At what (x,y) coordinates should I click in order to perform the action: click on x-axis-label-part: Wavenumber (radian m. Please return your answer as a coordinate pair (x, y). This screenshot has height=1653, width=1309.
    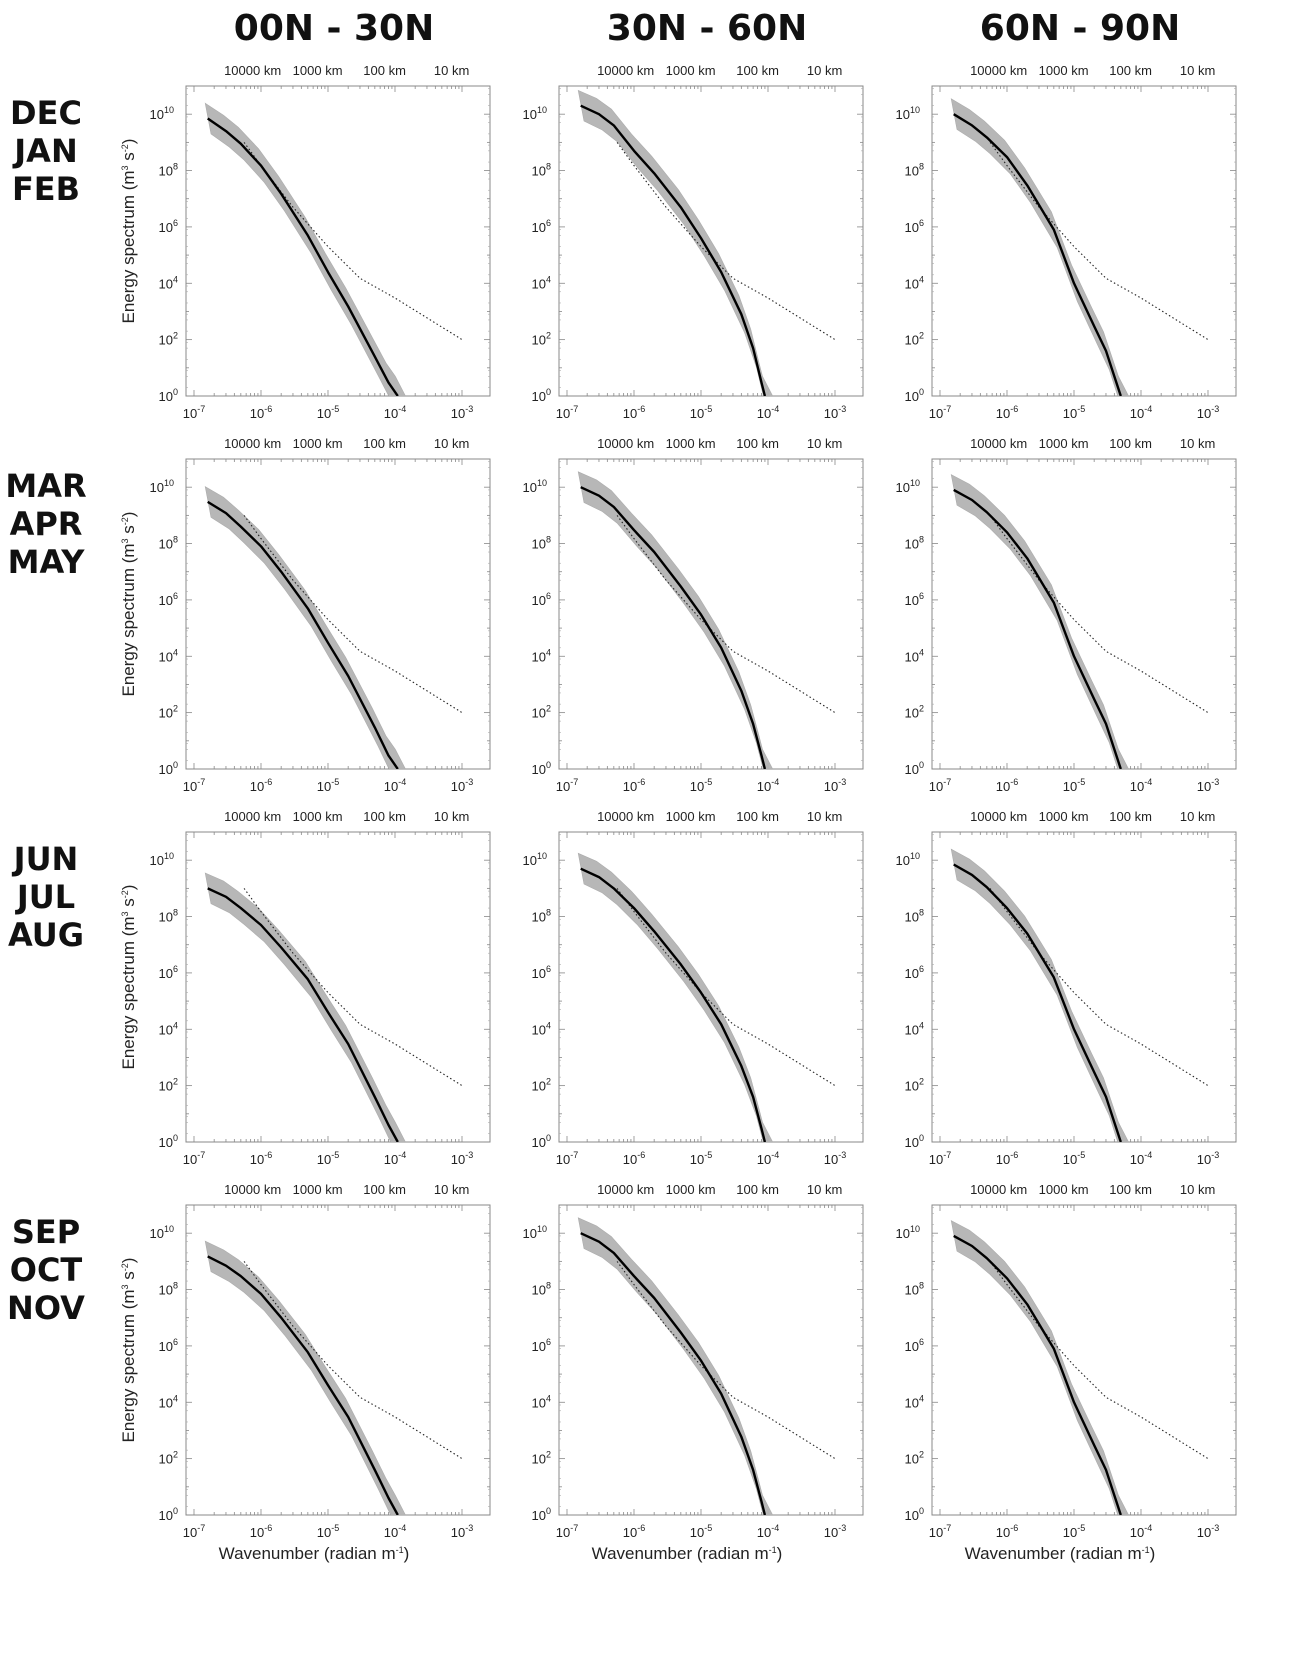
    Looking at the image, I should click on (1053, 1553).